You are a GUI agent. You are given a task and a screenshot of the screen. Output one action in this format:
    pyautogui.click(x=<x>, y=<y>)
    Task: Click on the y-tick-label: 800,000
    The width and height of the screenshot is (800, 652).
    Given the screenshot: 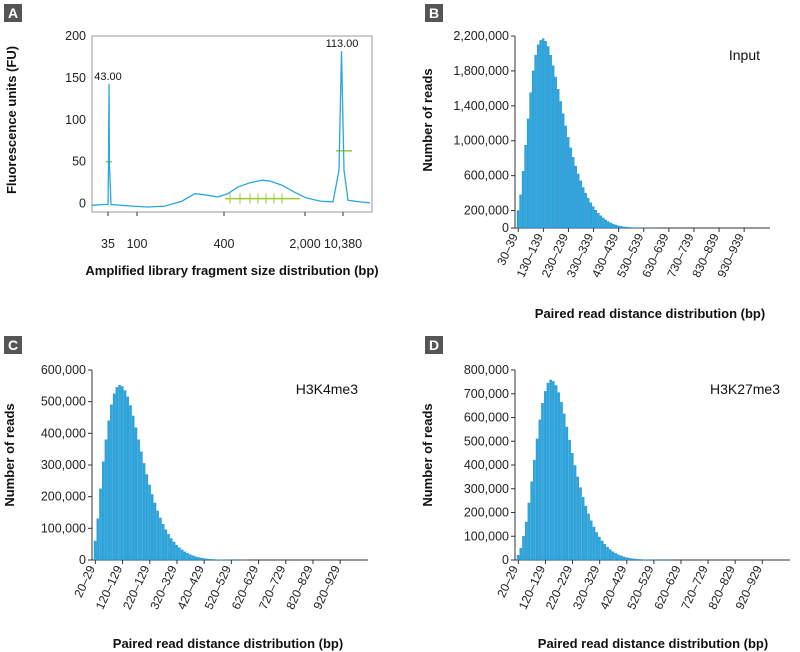 What is the action you would take?
    pyautogui.click(x=486, y=370)
    